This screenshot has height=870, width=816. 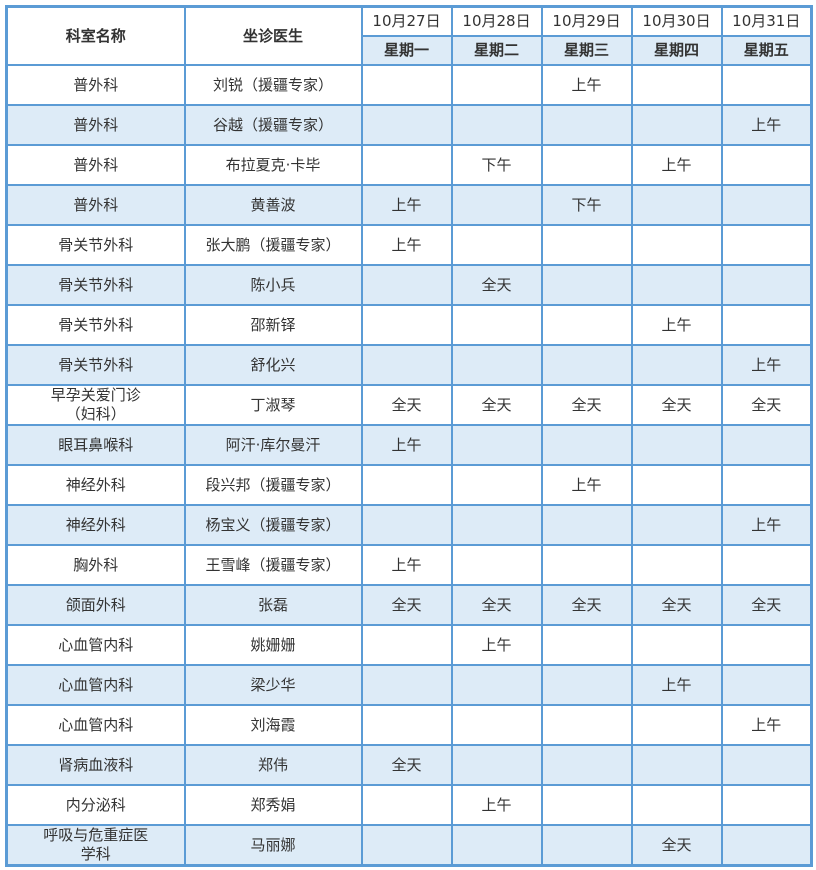 What do you see at coordinates (586, 21) in the screenshot?
I see `header-date: 10月29日` at bounding box center [586, 21].